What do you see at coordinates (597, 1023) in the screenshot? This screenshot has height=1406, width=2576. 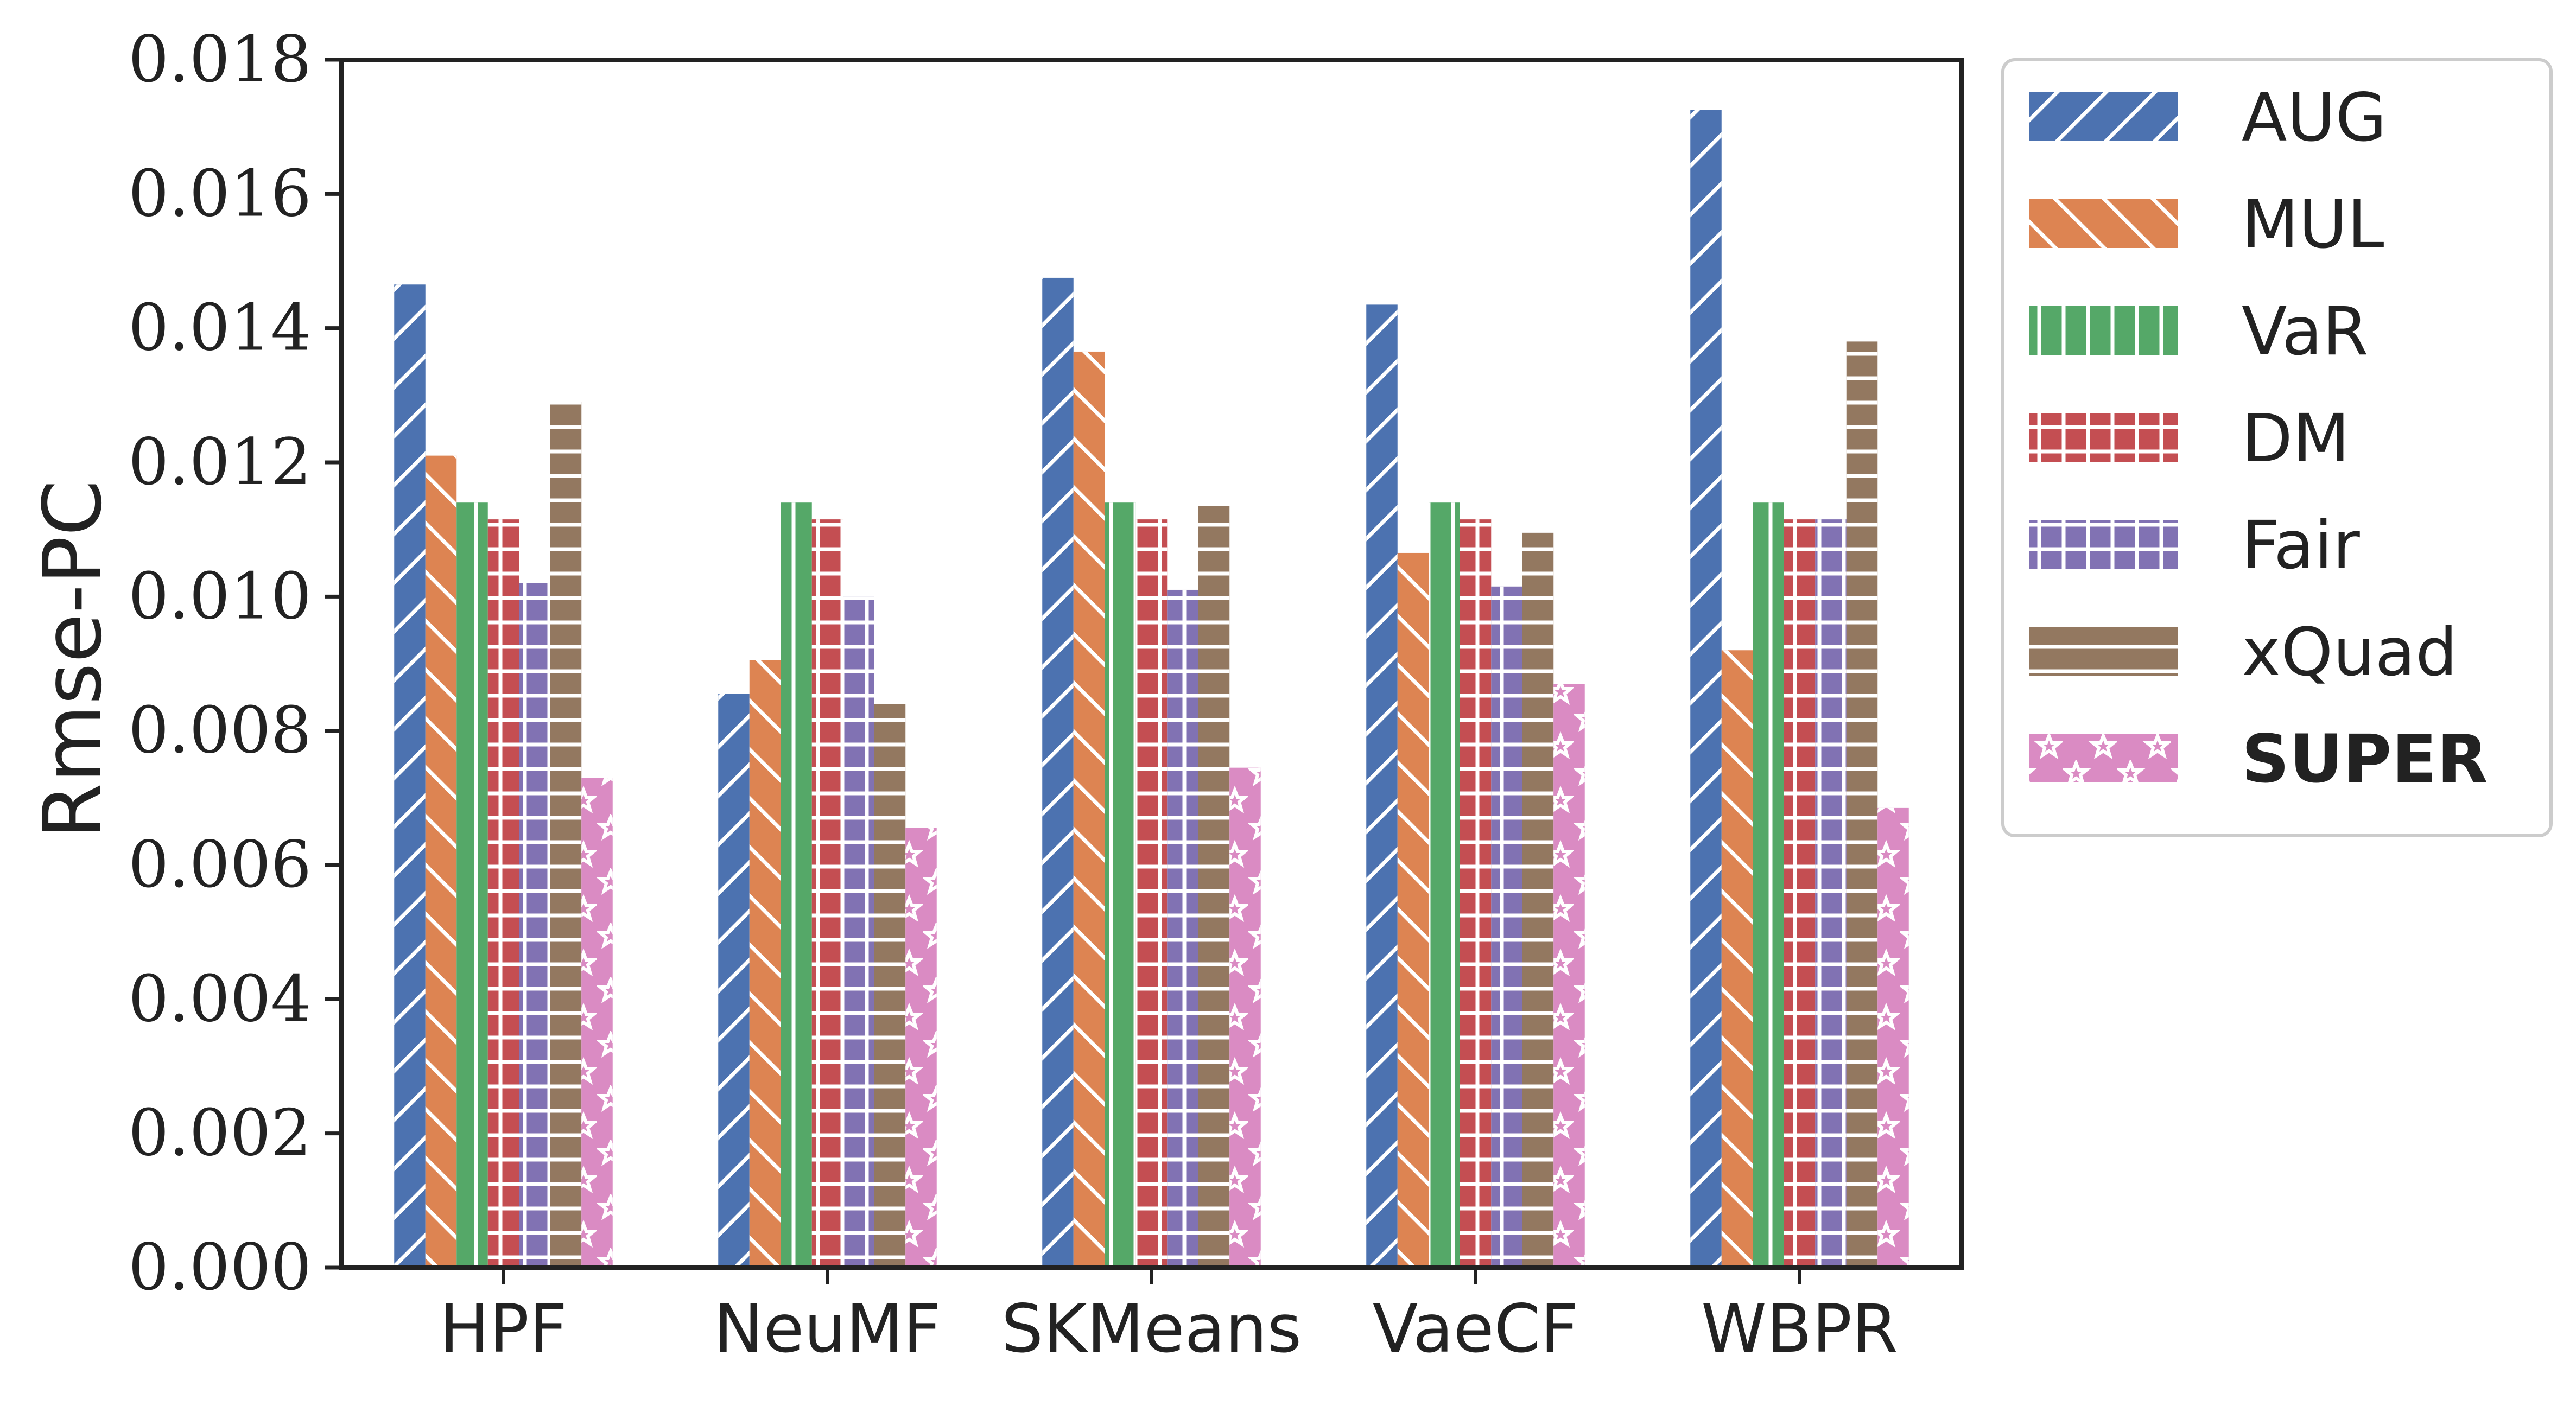 I see `bar-super-hpf-hatch` at bounding box center [597, 1023].